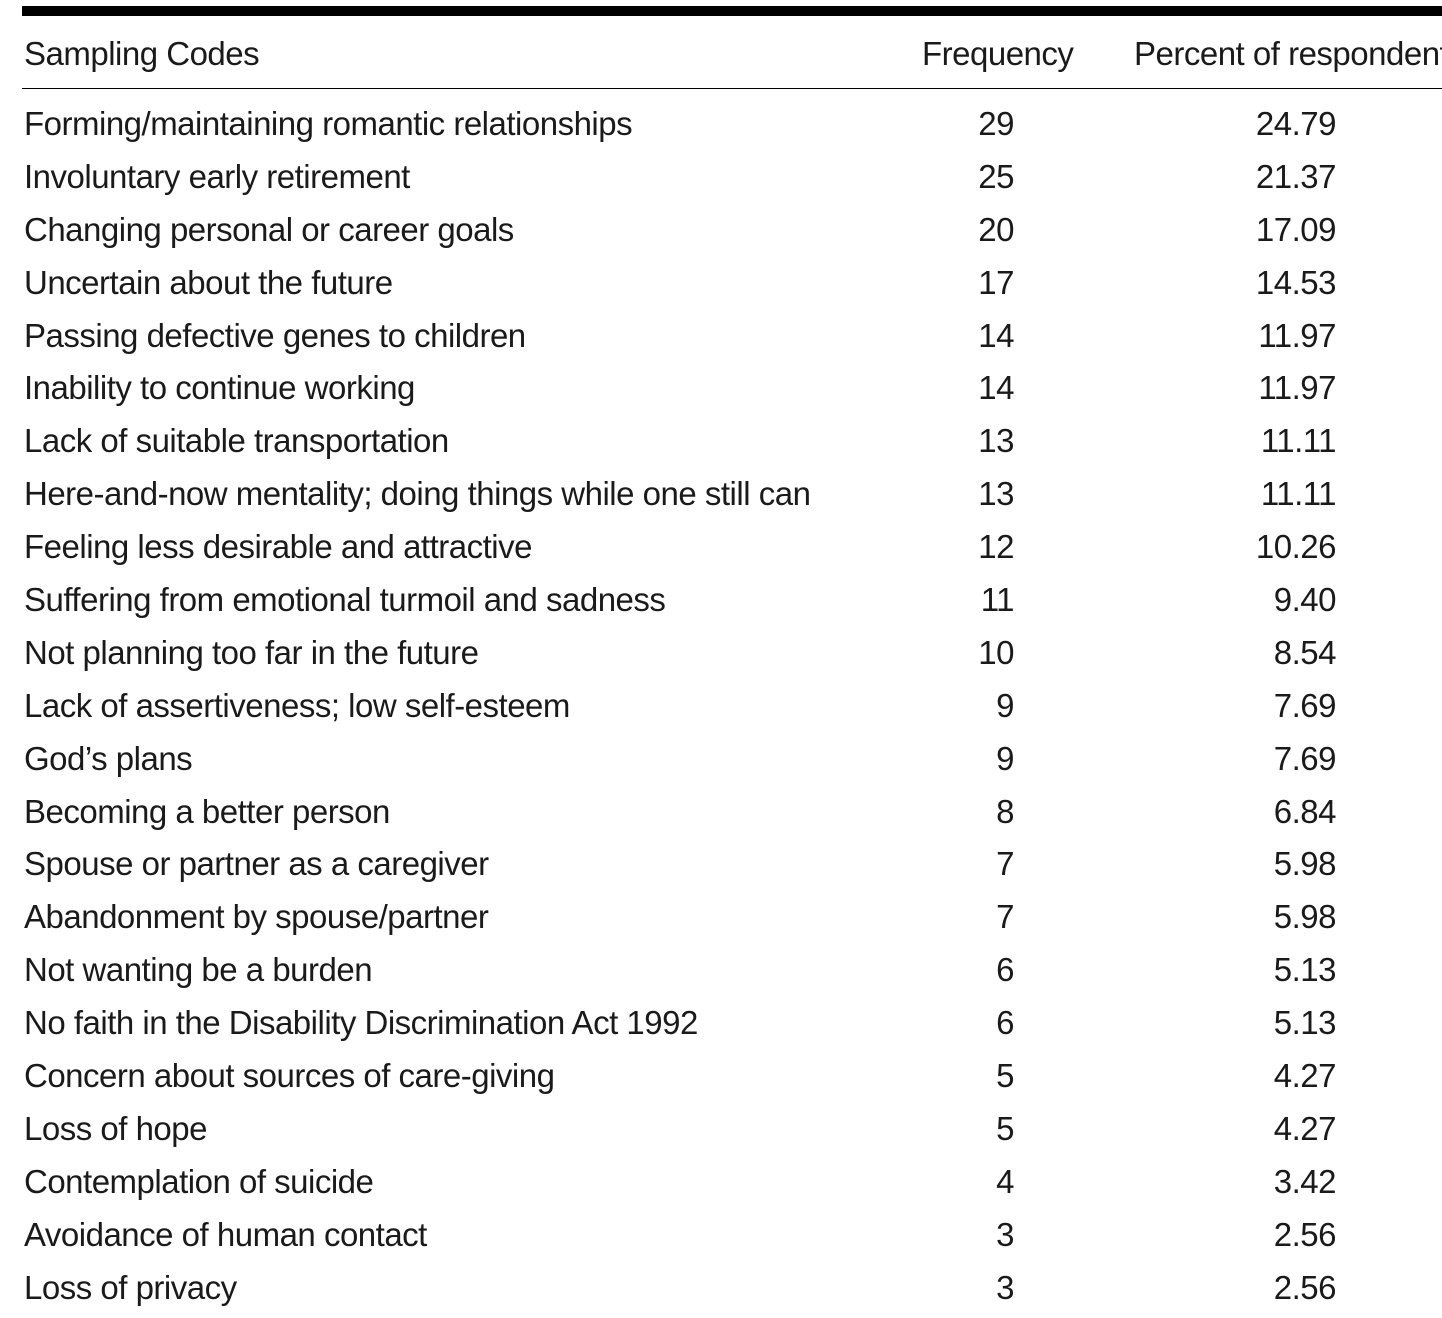  Describe the element at coordinates (1296, 176) in the screenshot. I see `cell-percent: 21.37` at that location.